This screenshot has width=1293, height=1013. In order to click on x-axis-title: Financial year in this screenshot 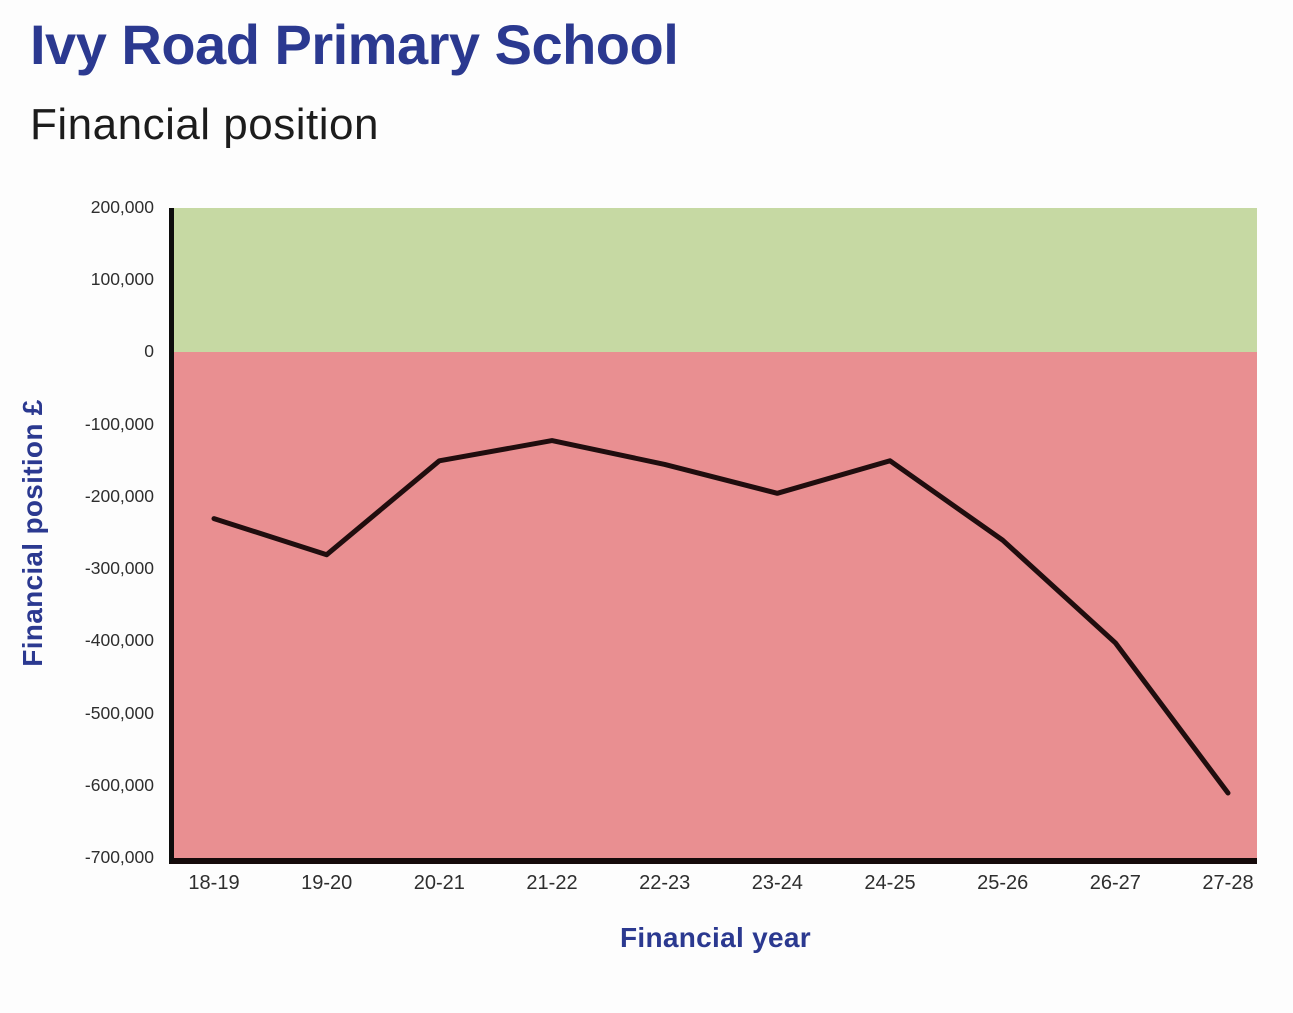, I will do `click(715, 937)`.